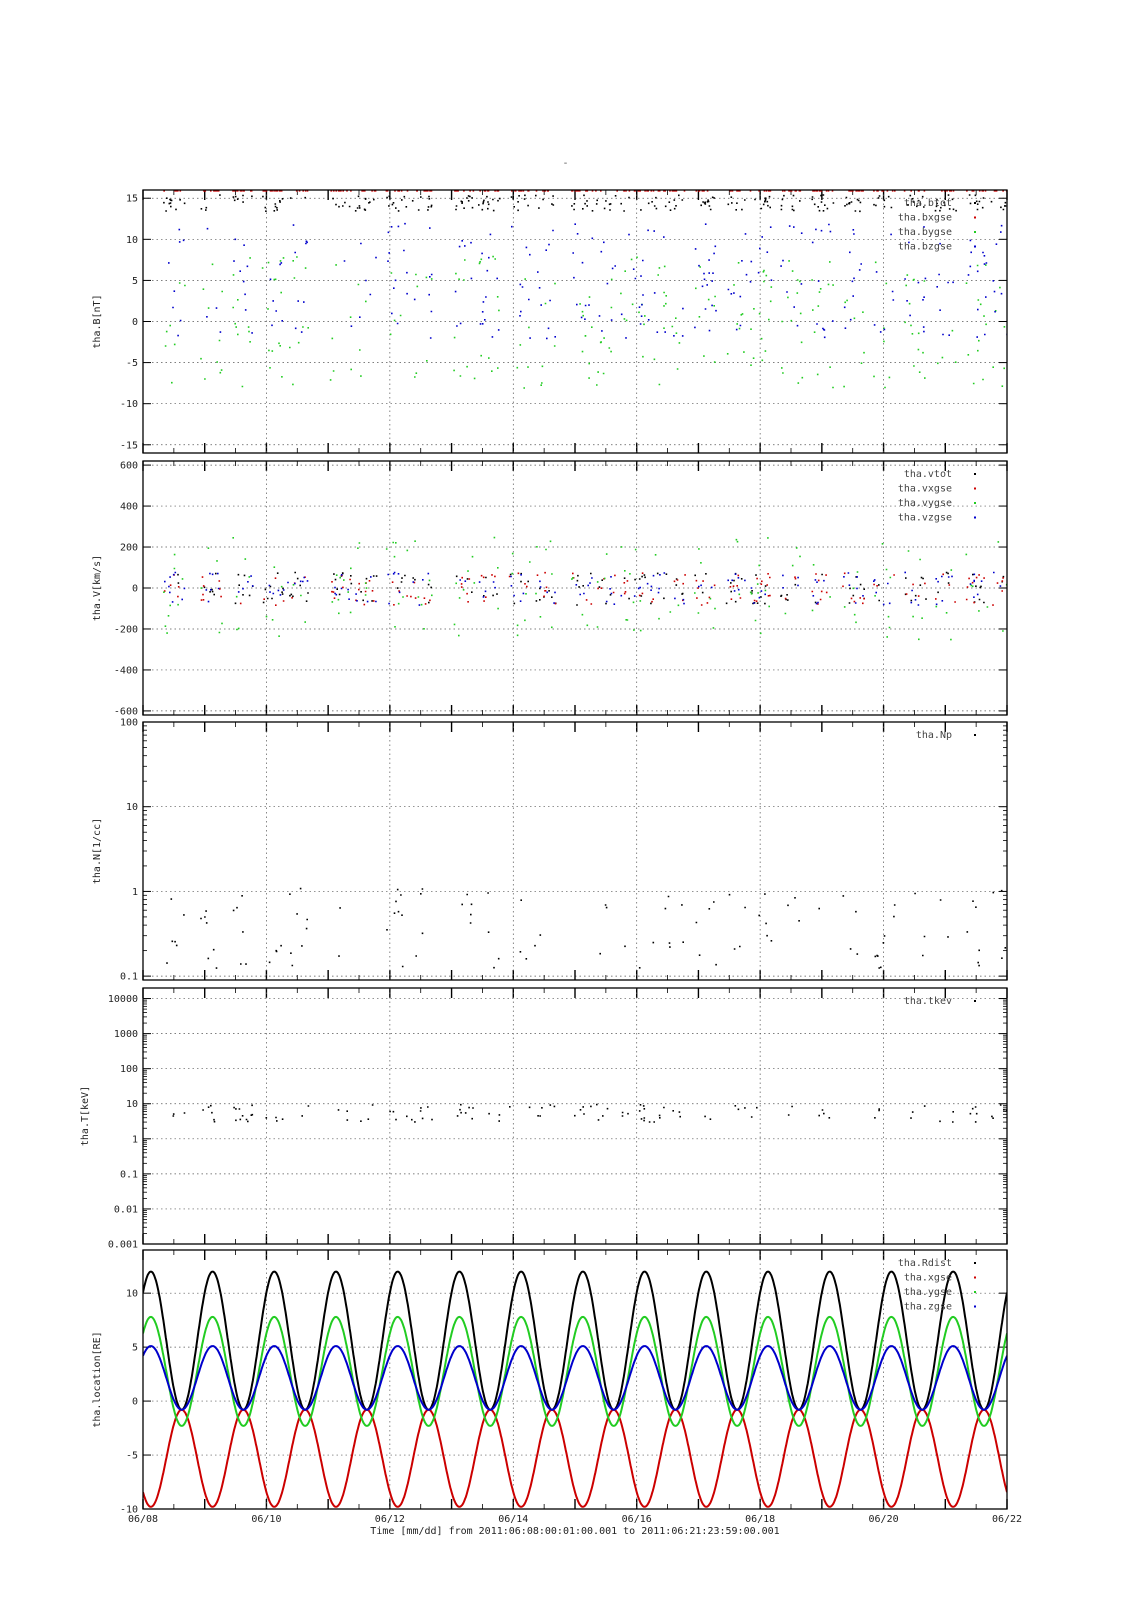 Image resolution: width=1131 pixels, height=1600 pixels. I want to click on x-tick-label: 06/12, so click(390, 1519).